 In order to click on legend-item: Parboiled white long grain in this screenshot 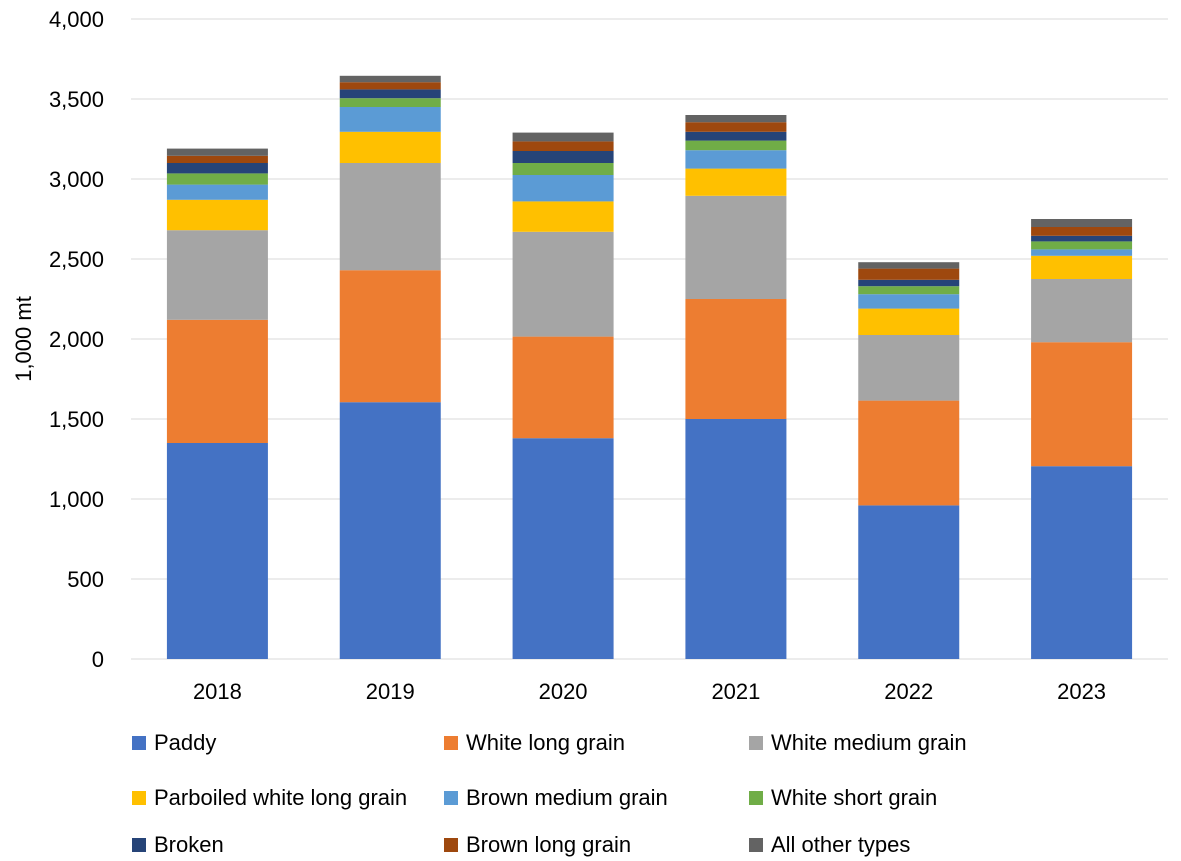, I will do `click(269, 798)`.